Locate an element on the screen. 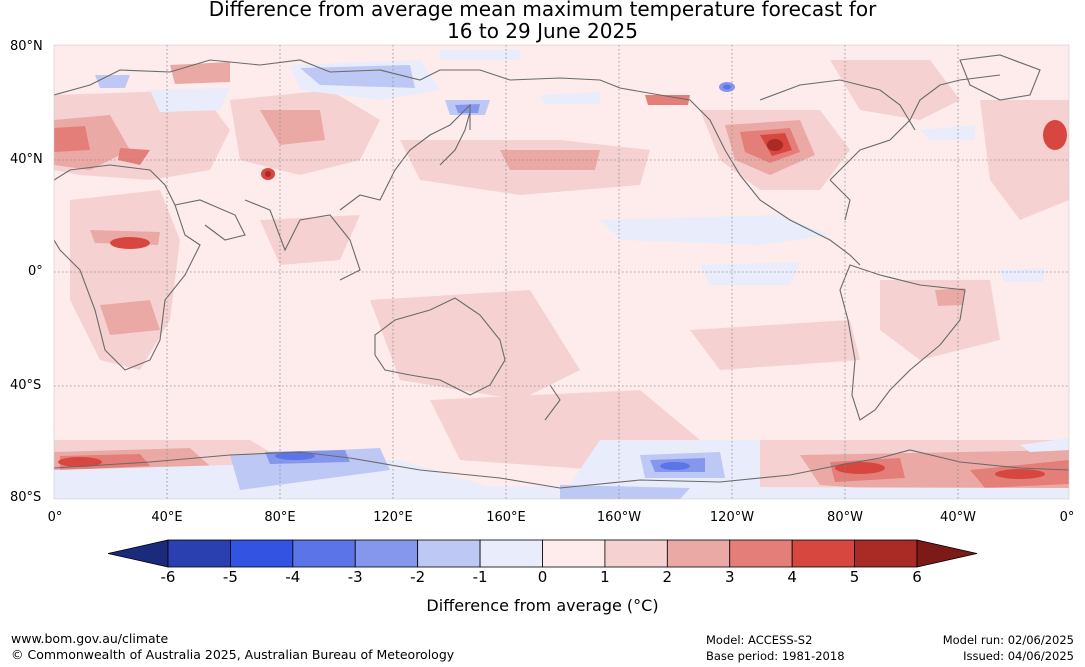  colorbar-tick-label: 5 is located at coordinates (854, 577).